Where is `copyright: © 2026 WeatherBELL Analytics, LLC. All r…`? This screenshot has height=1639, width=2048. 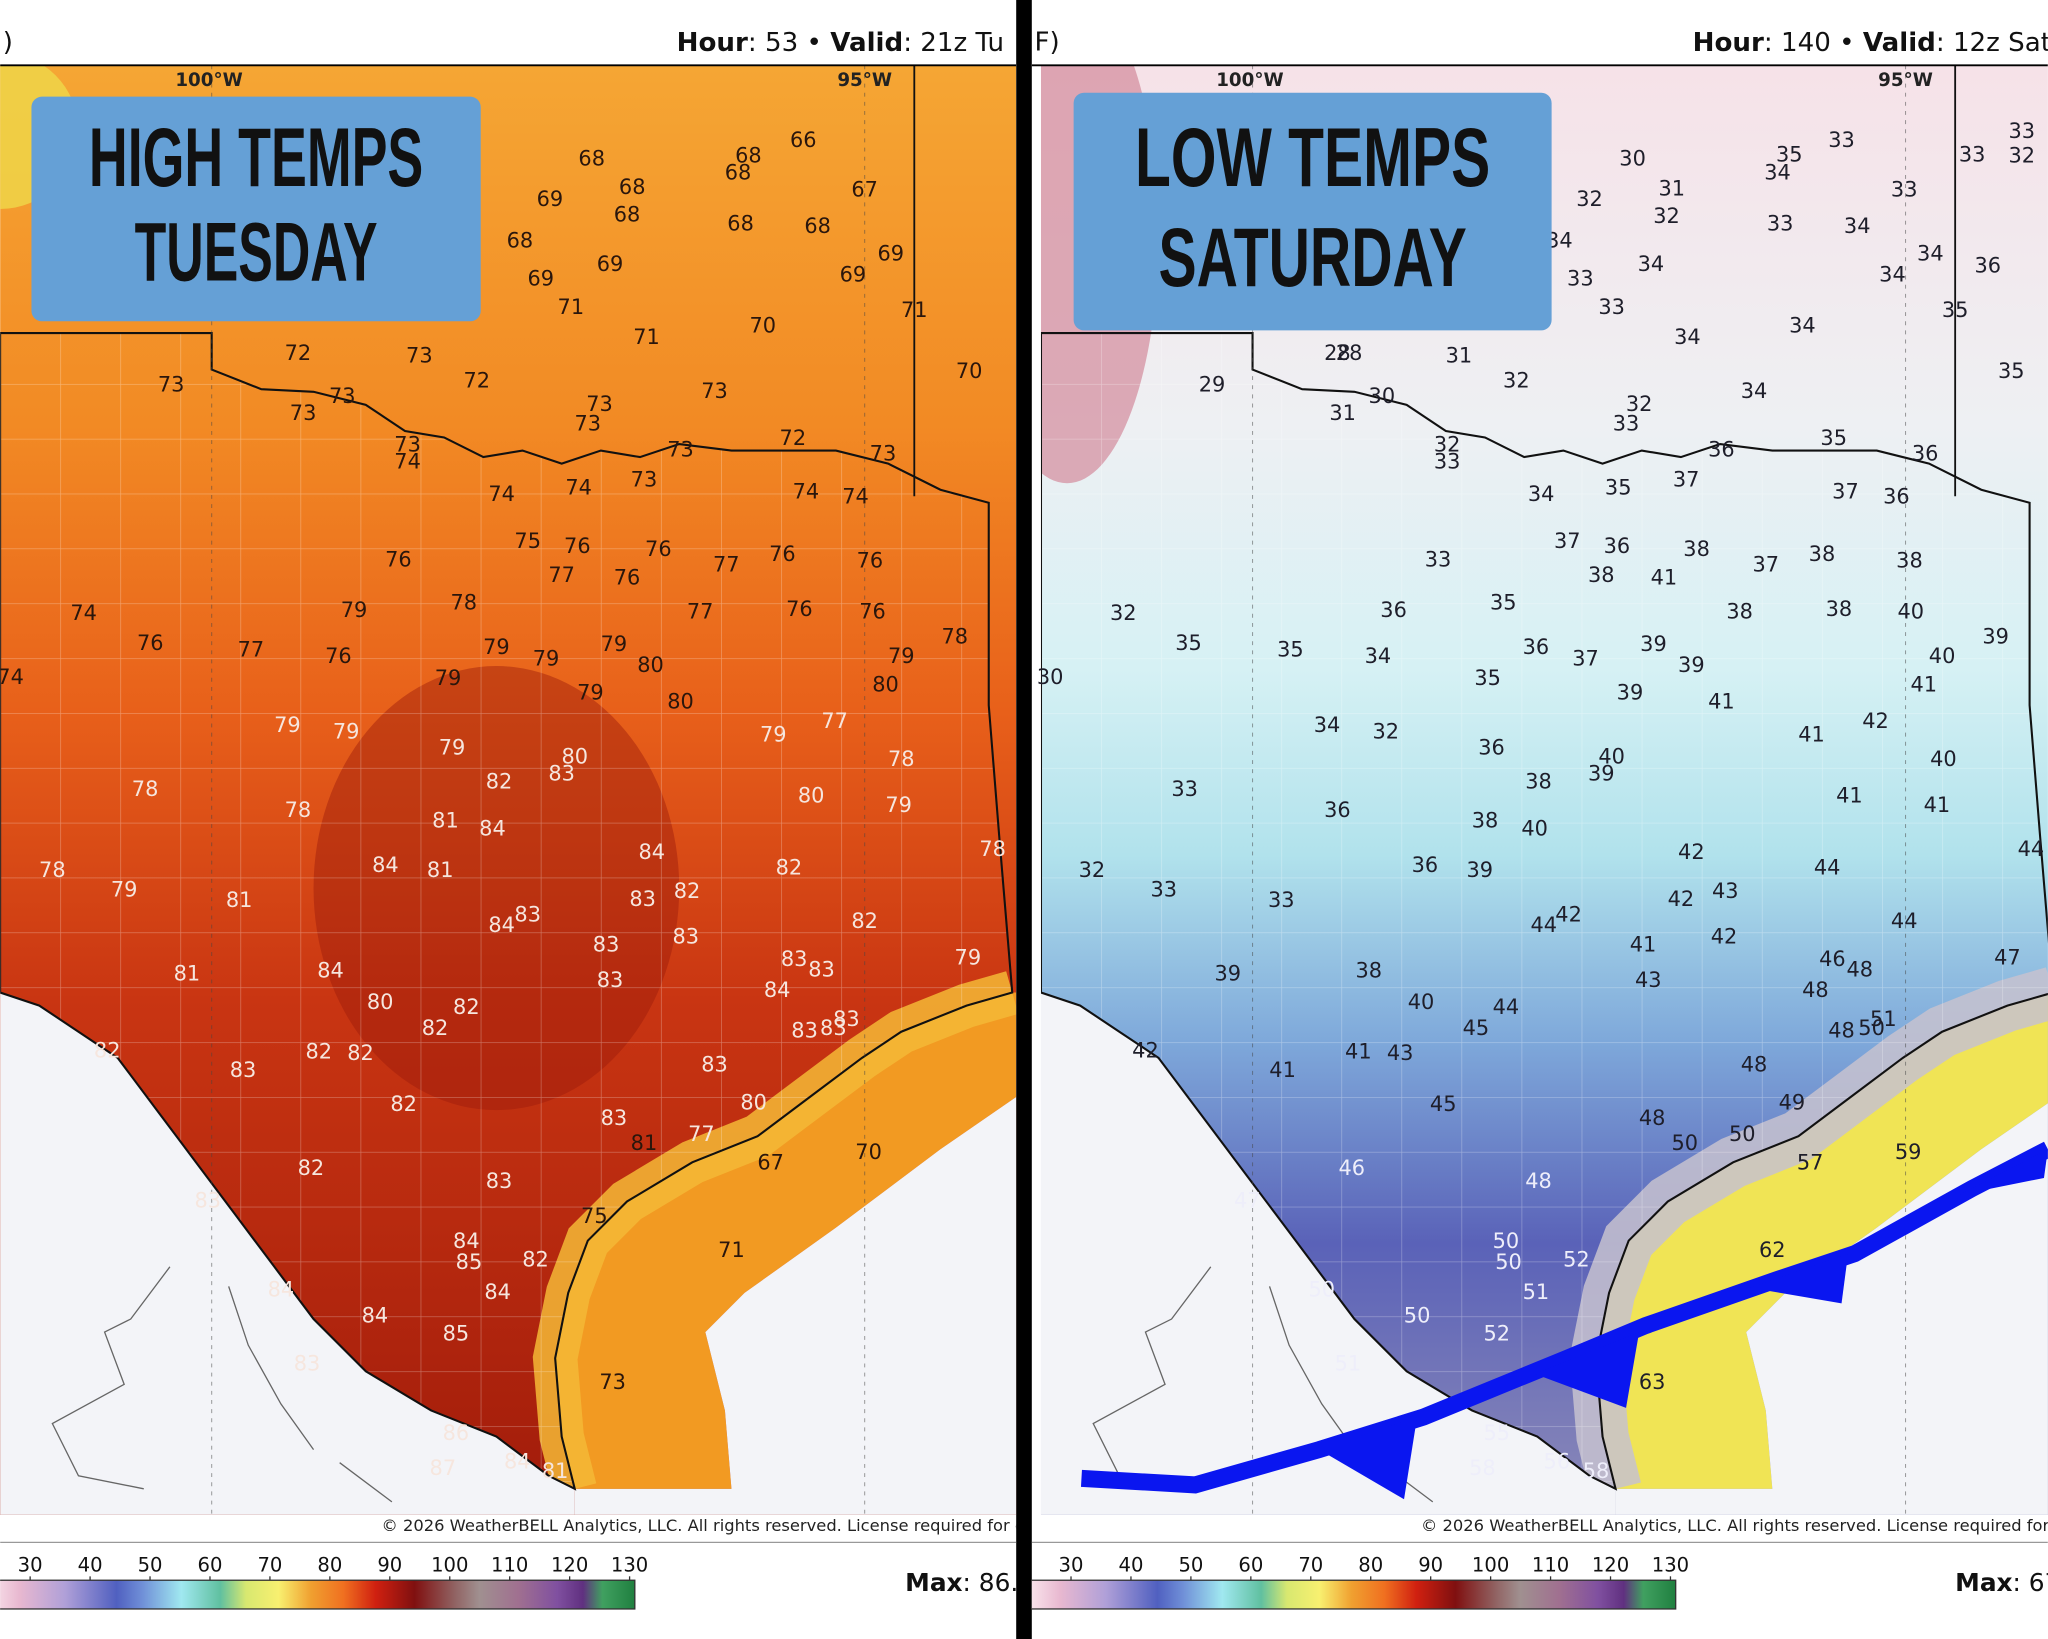 copyright: © 2026 WeatherBELL Analytics, LLC. All r… is located at coordinates (707, 1525).